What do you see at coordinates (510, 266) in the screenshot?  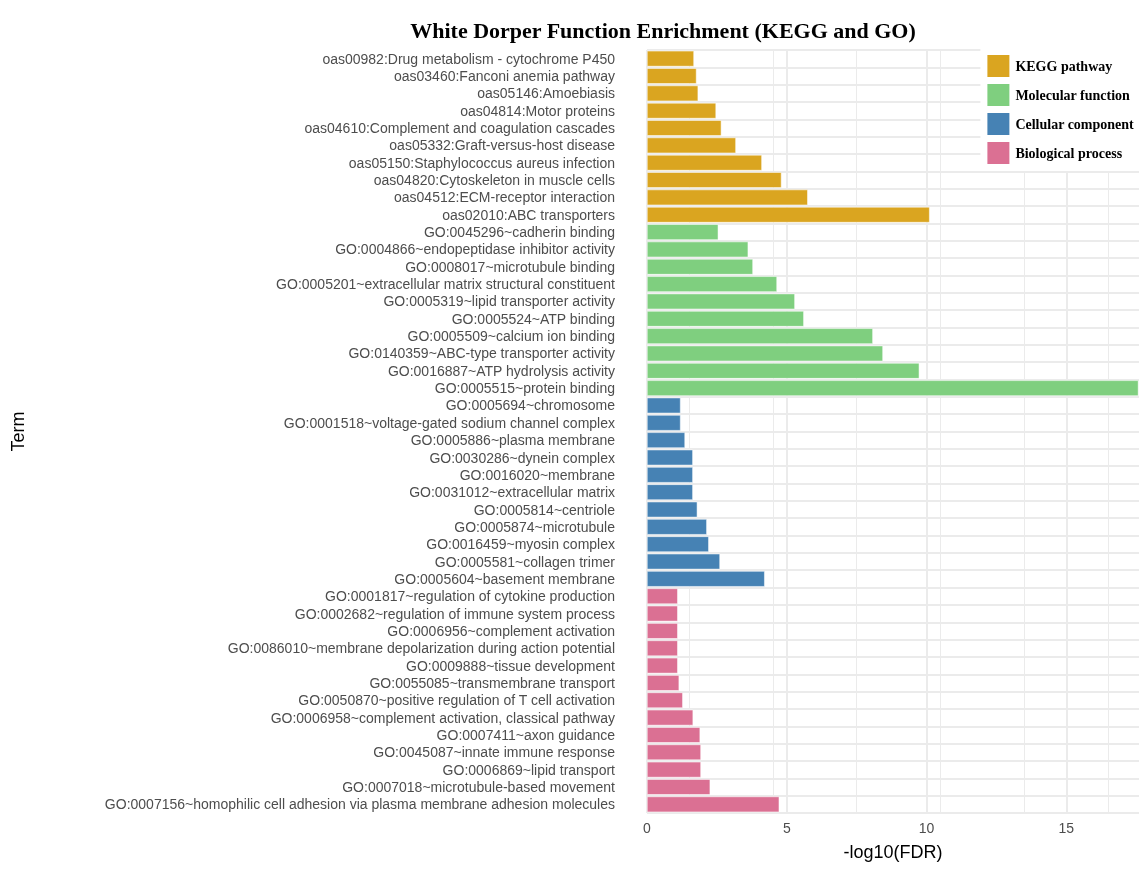 I see `y-tick-label: GO:0008017~microtubule binding` at bounding box center [510, 266].